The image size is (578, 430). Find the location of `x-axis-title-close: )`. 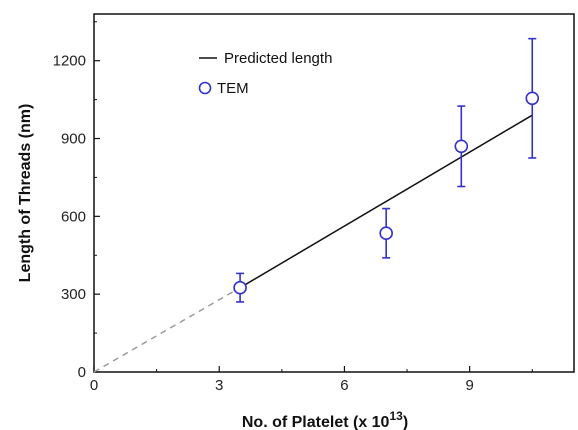

x-axis-title-close: ) is located at coordinates (405, 422).